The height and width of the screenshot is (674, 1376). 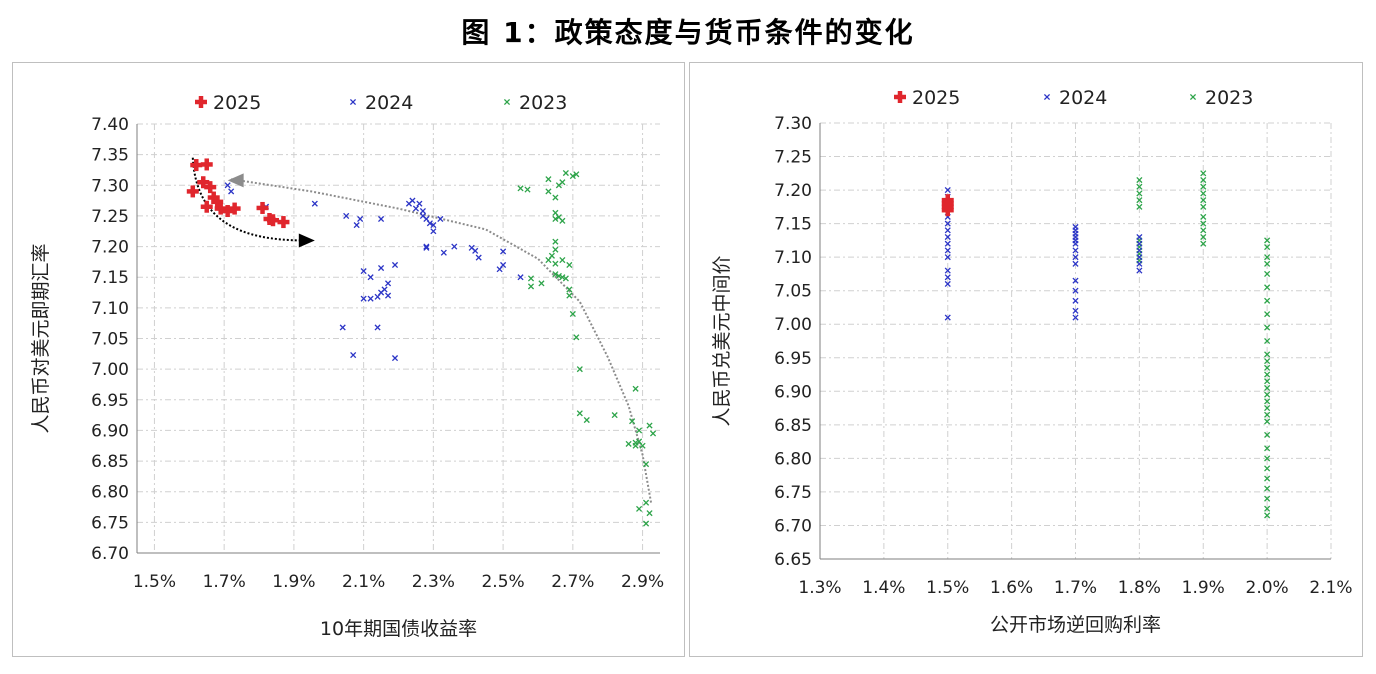 What do you see at coordinates (1075, 588) in the screenshot?
I see `right-x-tick-label: 1.7%` at bounding box center [1075, 588].